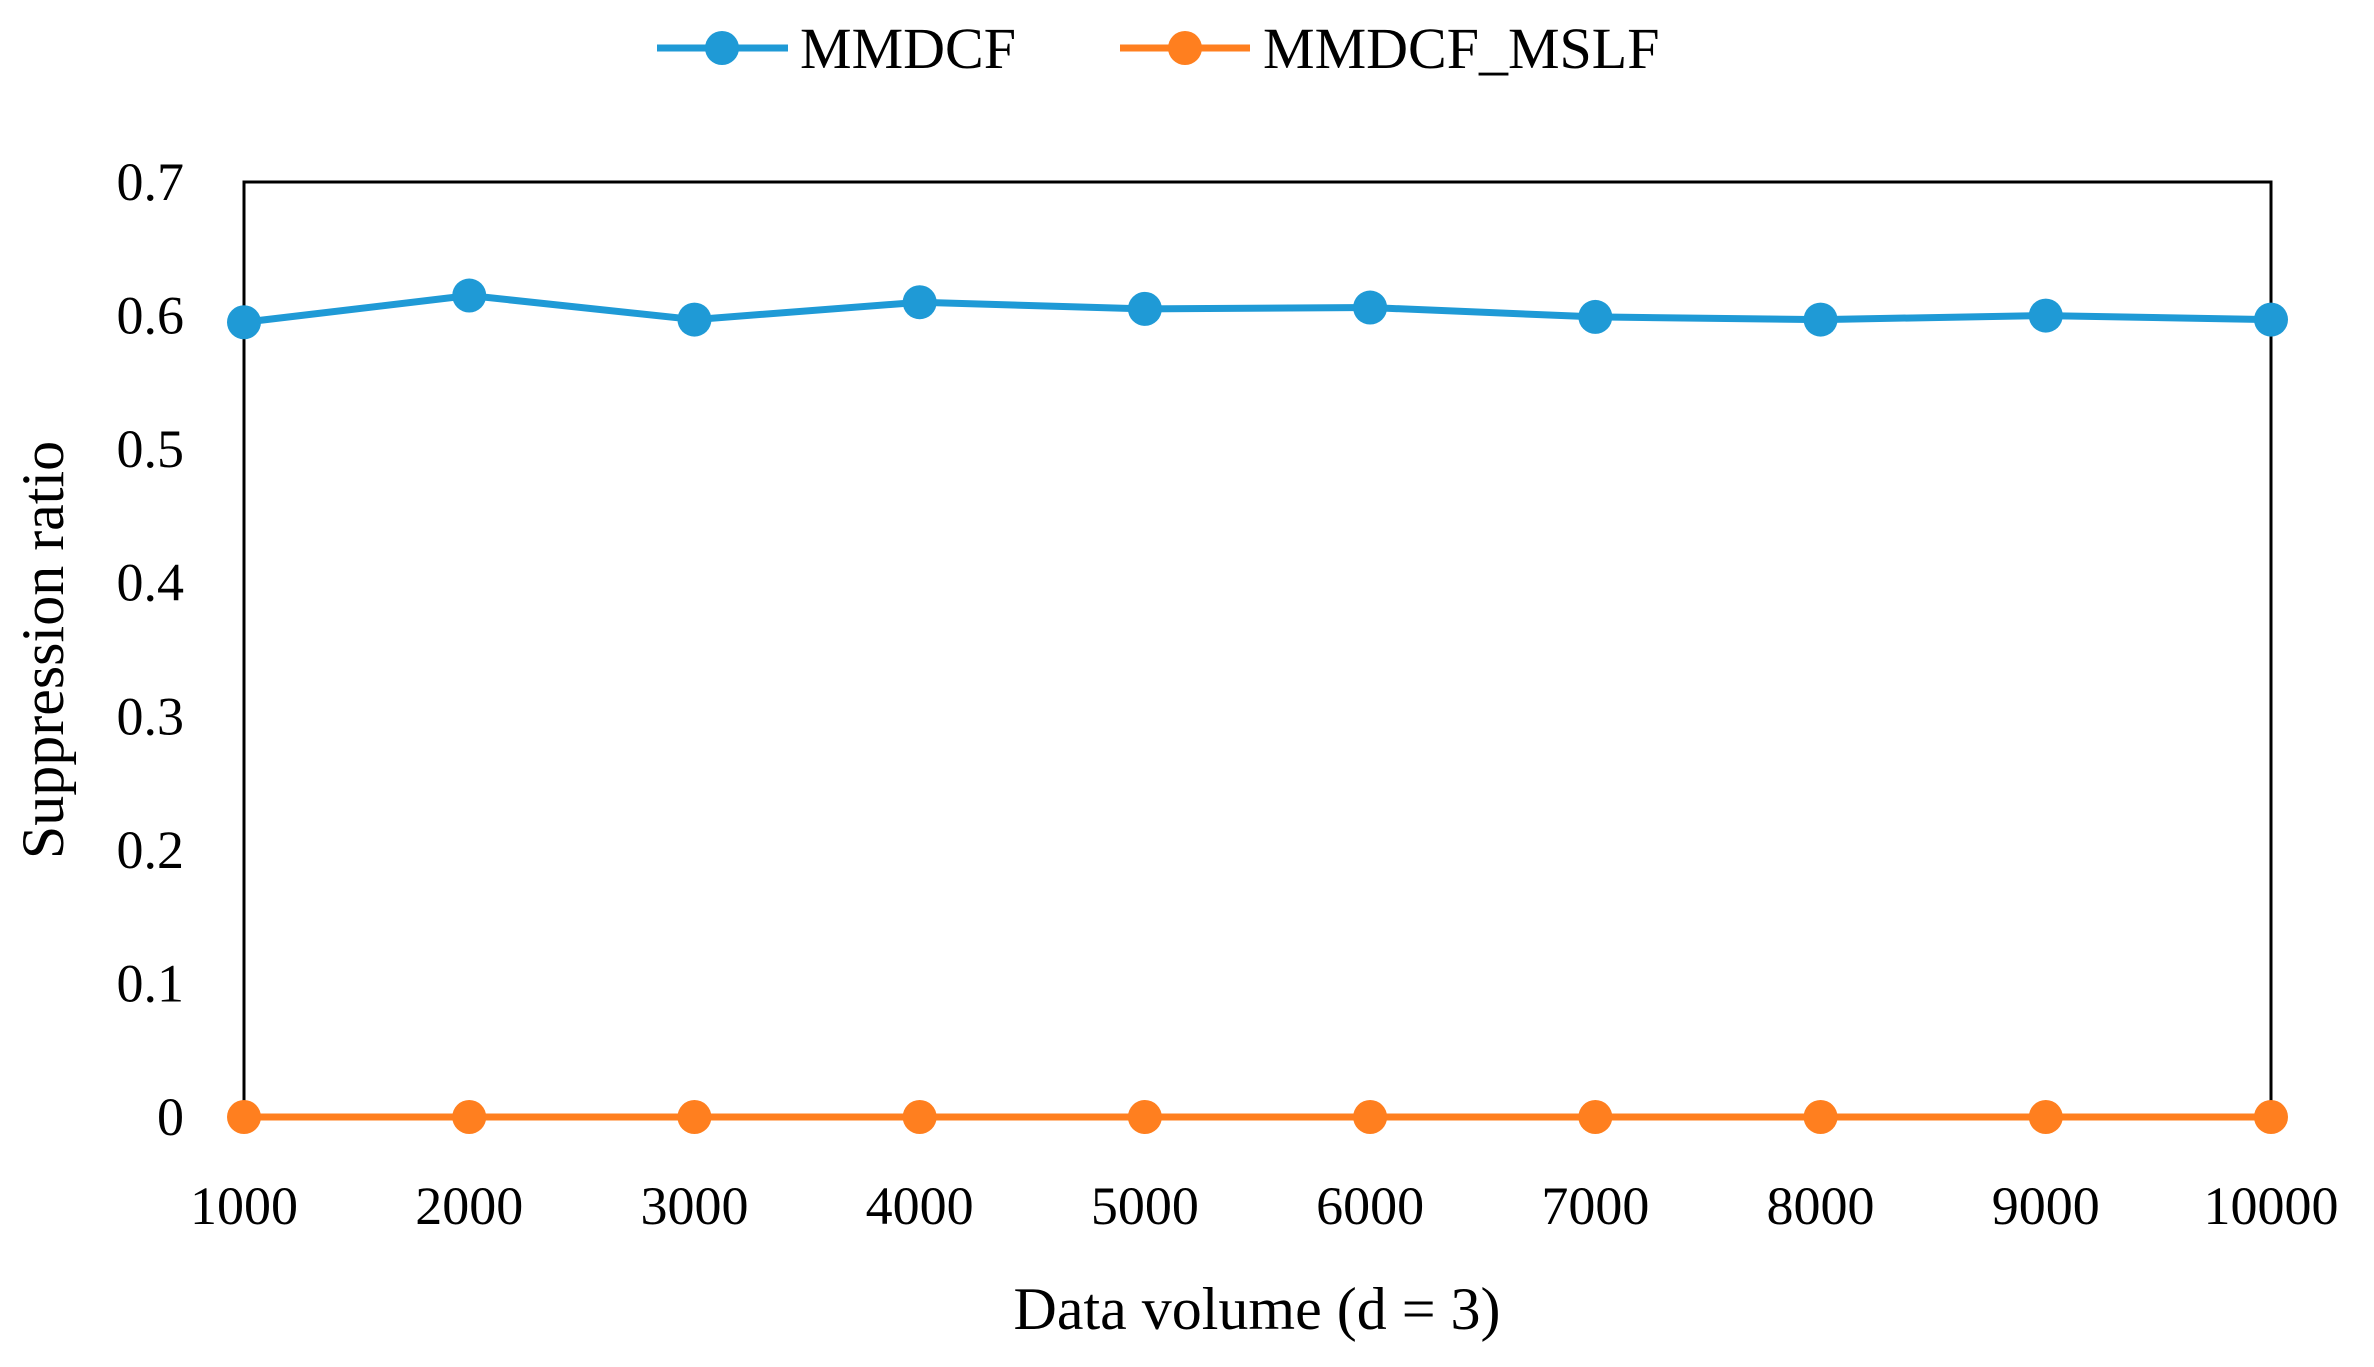 This screenshot has width=2374, height=1367. What do you see at coordinates (1145, 1206) in the screenshot?
I see `x-tick-label: 5000` at bounding box center [1145, 1206].